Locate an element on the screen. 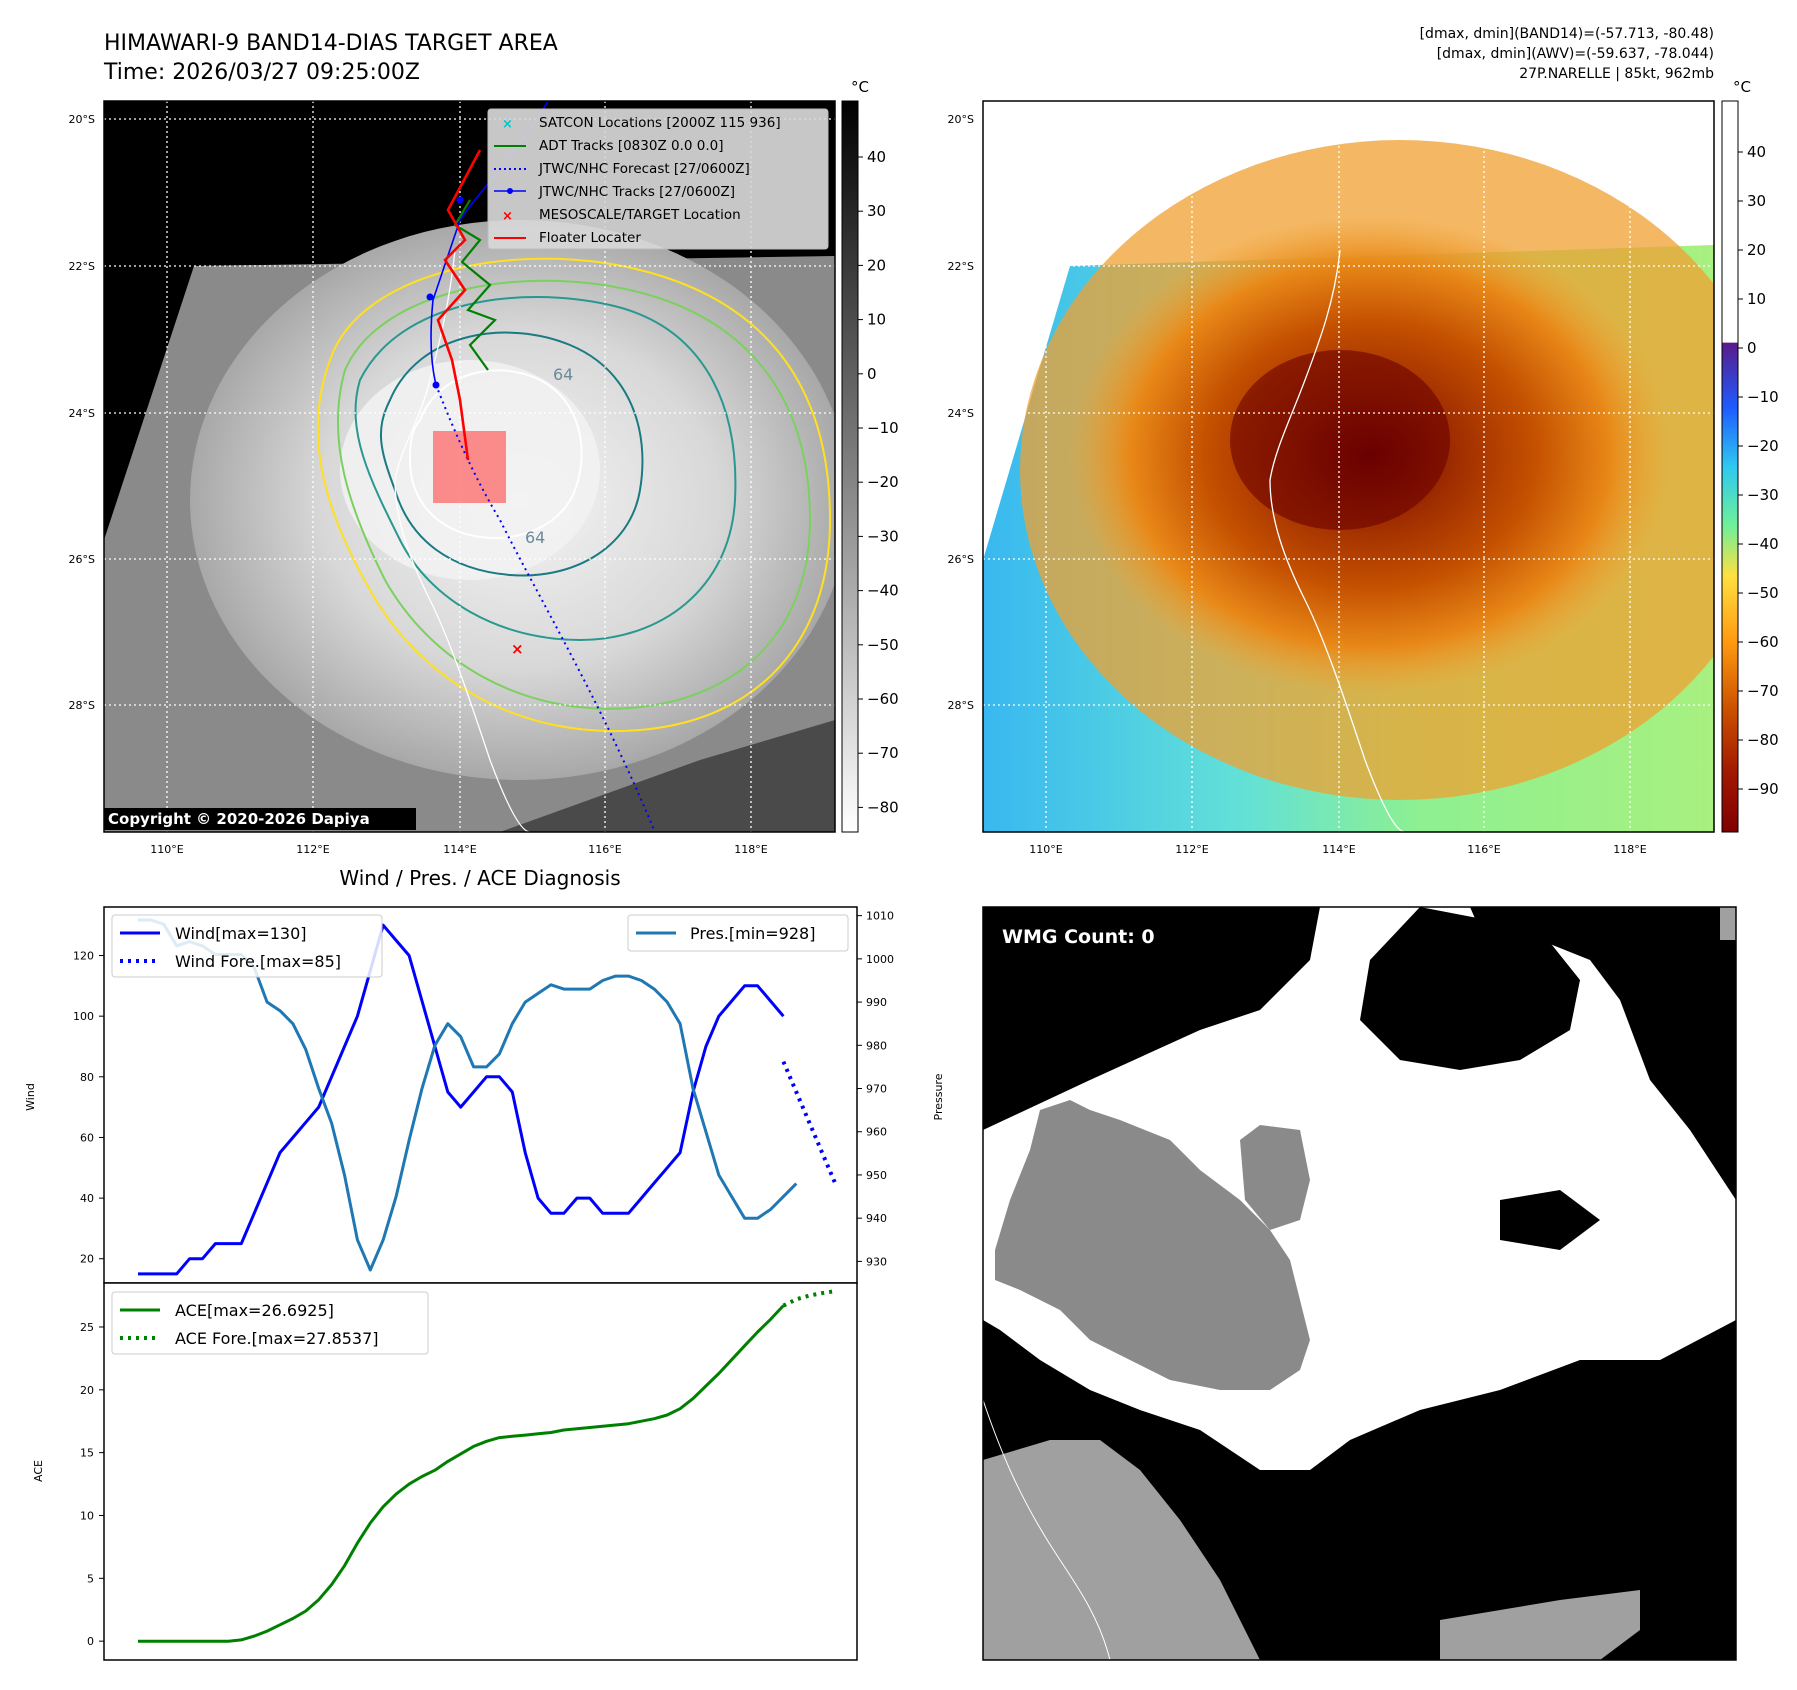 This screenshot has height=1690, width=1797. colorbar2-tick-label: 20 is located at coordinates (1756, 250).